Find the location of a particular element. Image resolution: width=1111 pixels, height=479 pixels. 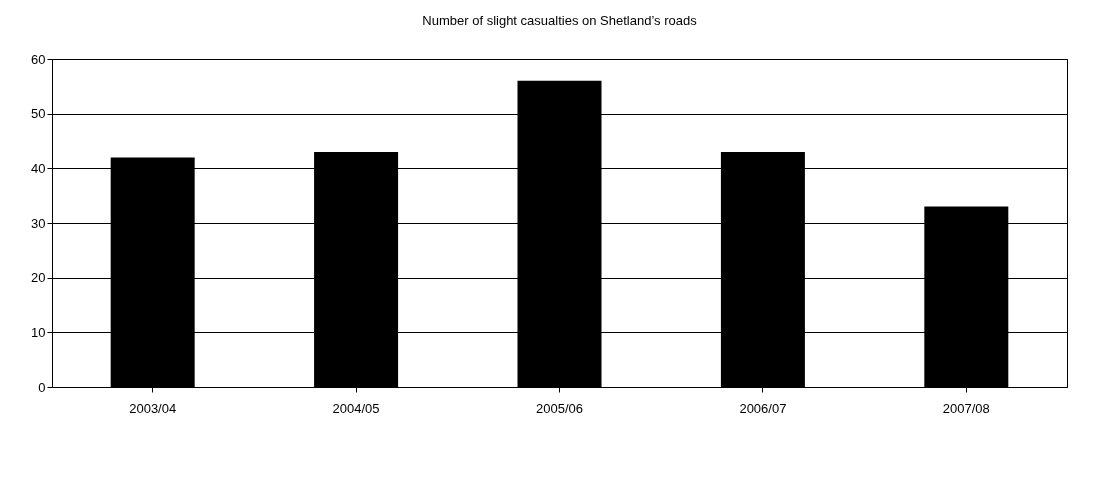

chart-title: Number of slight casualties on Shetland’s roads is located at coordinates (560, 20).